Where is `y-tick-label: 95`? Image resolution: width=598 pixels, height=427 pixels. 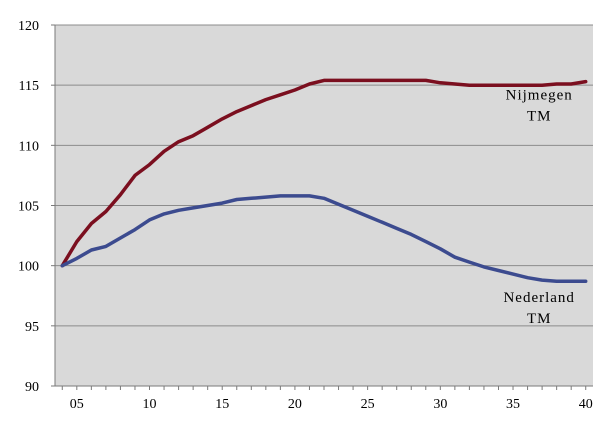 y-tick-label: 95 is located at coordinates (32, 327).